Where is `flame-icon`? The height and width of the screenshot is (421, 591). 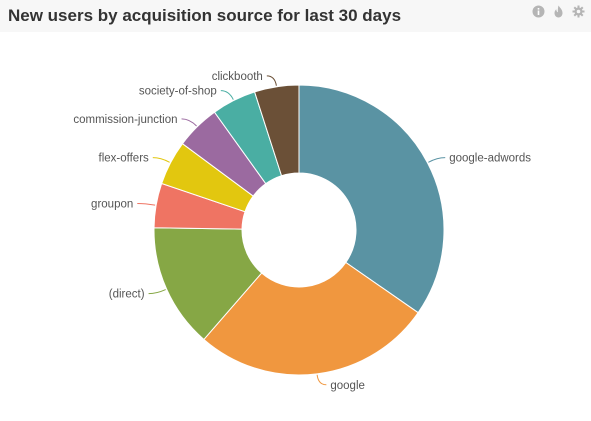
flame-icon is located at coordinates (558, 11).